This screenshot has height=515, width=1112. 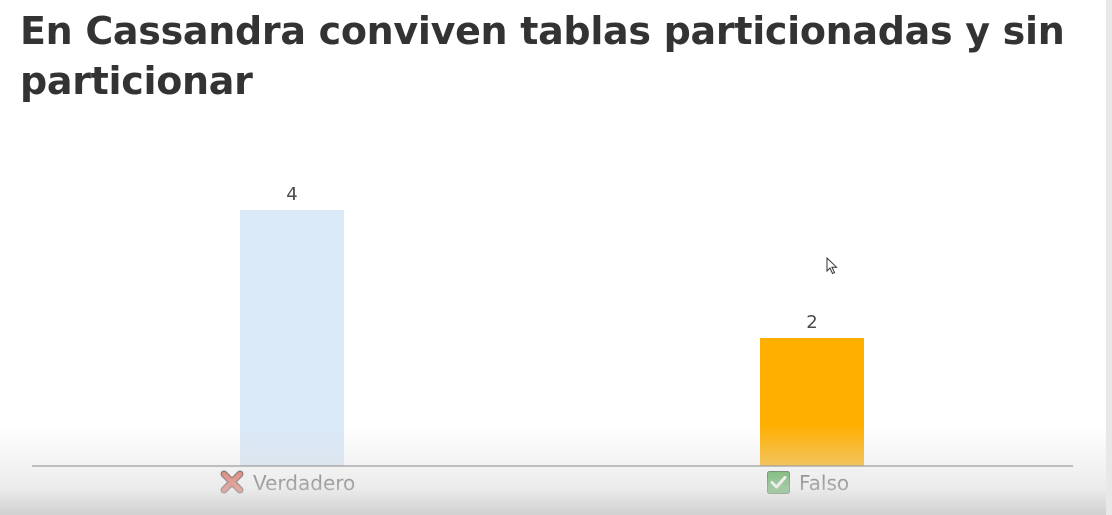 I want to click on category-label-verdadero: Verdadero, so click(x=304, y=483).